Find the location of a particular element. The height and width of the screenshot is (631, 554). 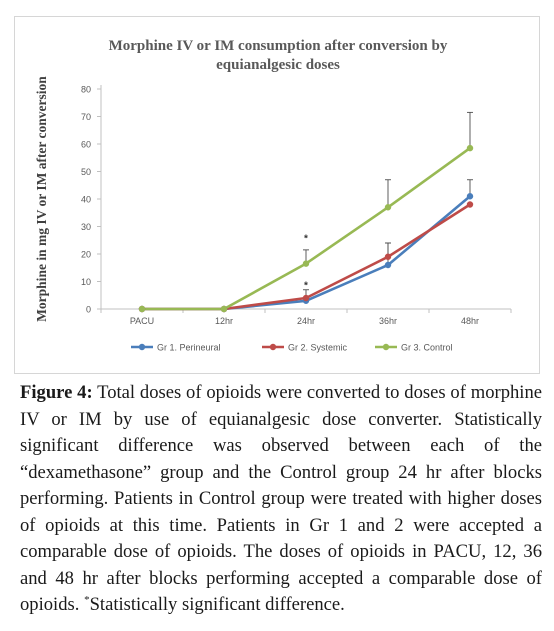

y-tick-label: 10 is located at coordinates (86, 282).